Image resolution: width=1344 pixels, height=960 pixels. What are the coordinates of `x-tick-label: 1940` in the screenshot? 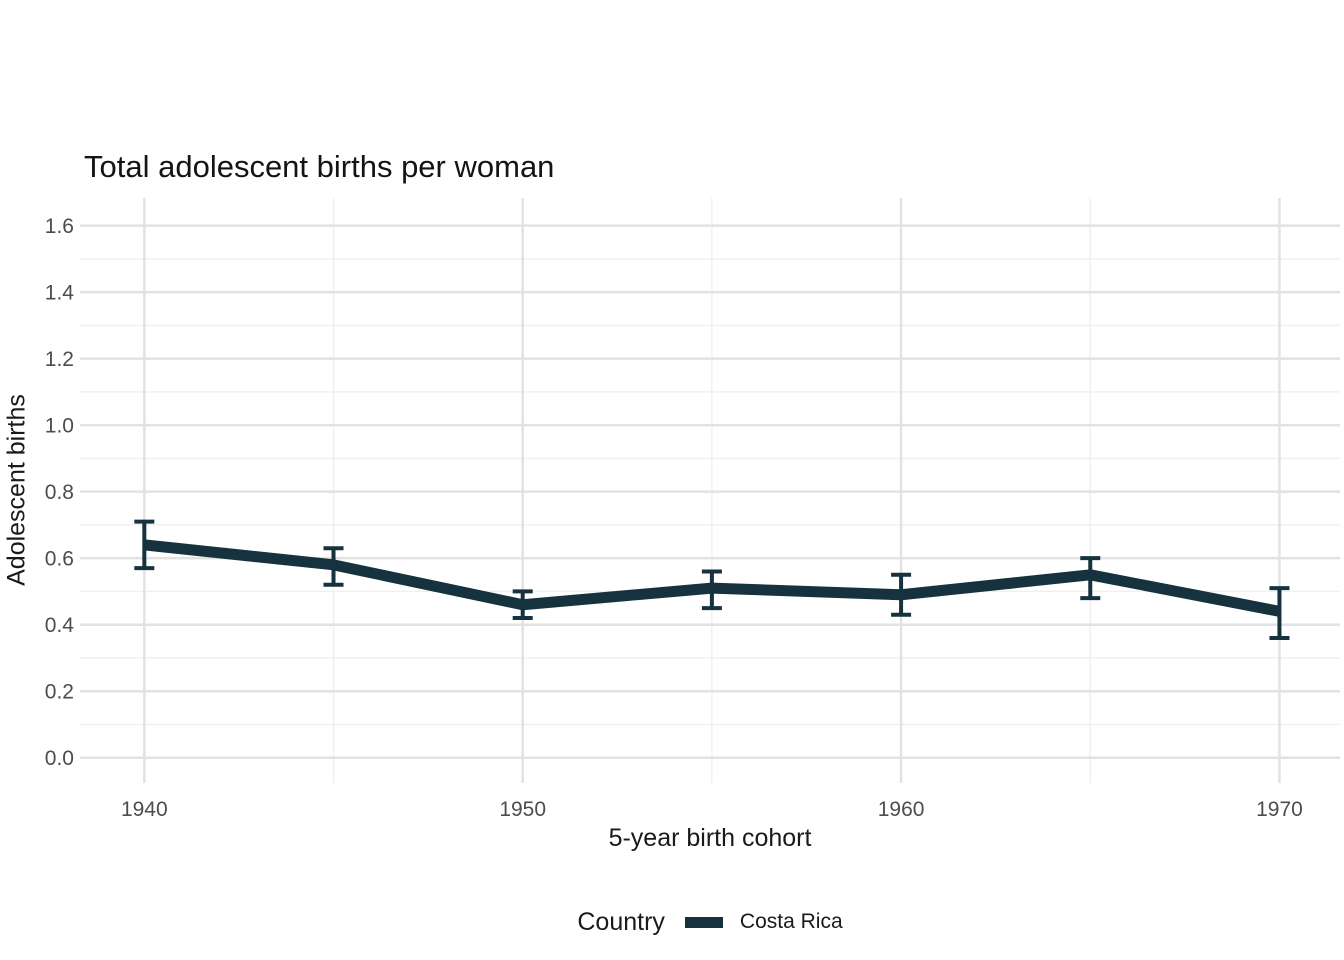 It's located at (144, 809).